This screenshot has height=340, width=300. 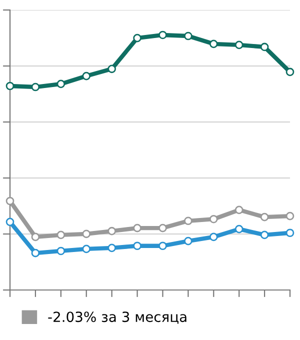 I want to click on legend-label: -2.03% за 3 месяца, so click(x=117, y=318).